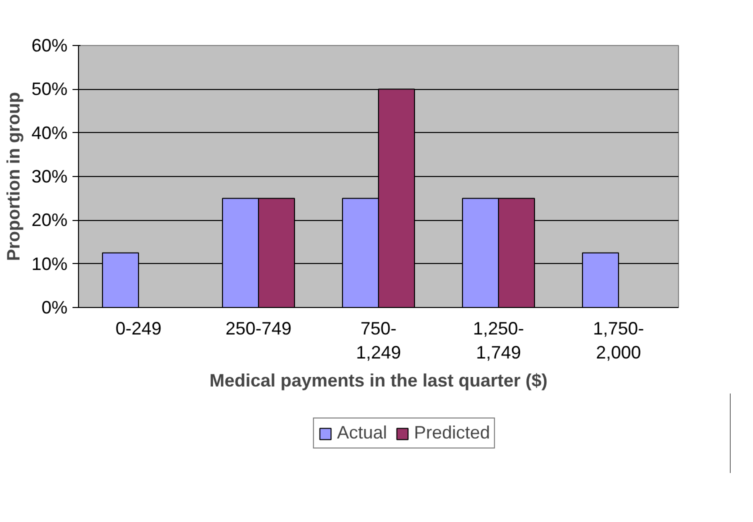  I want to click on y-tick-label: 10%, so click(49, 264).